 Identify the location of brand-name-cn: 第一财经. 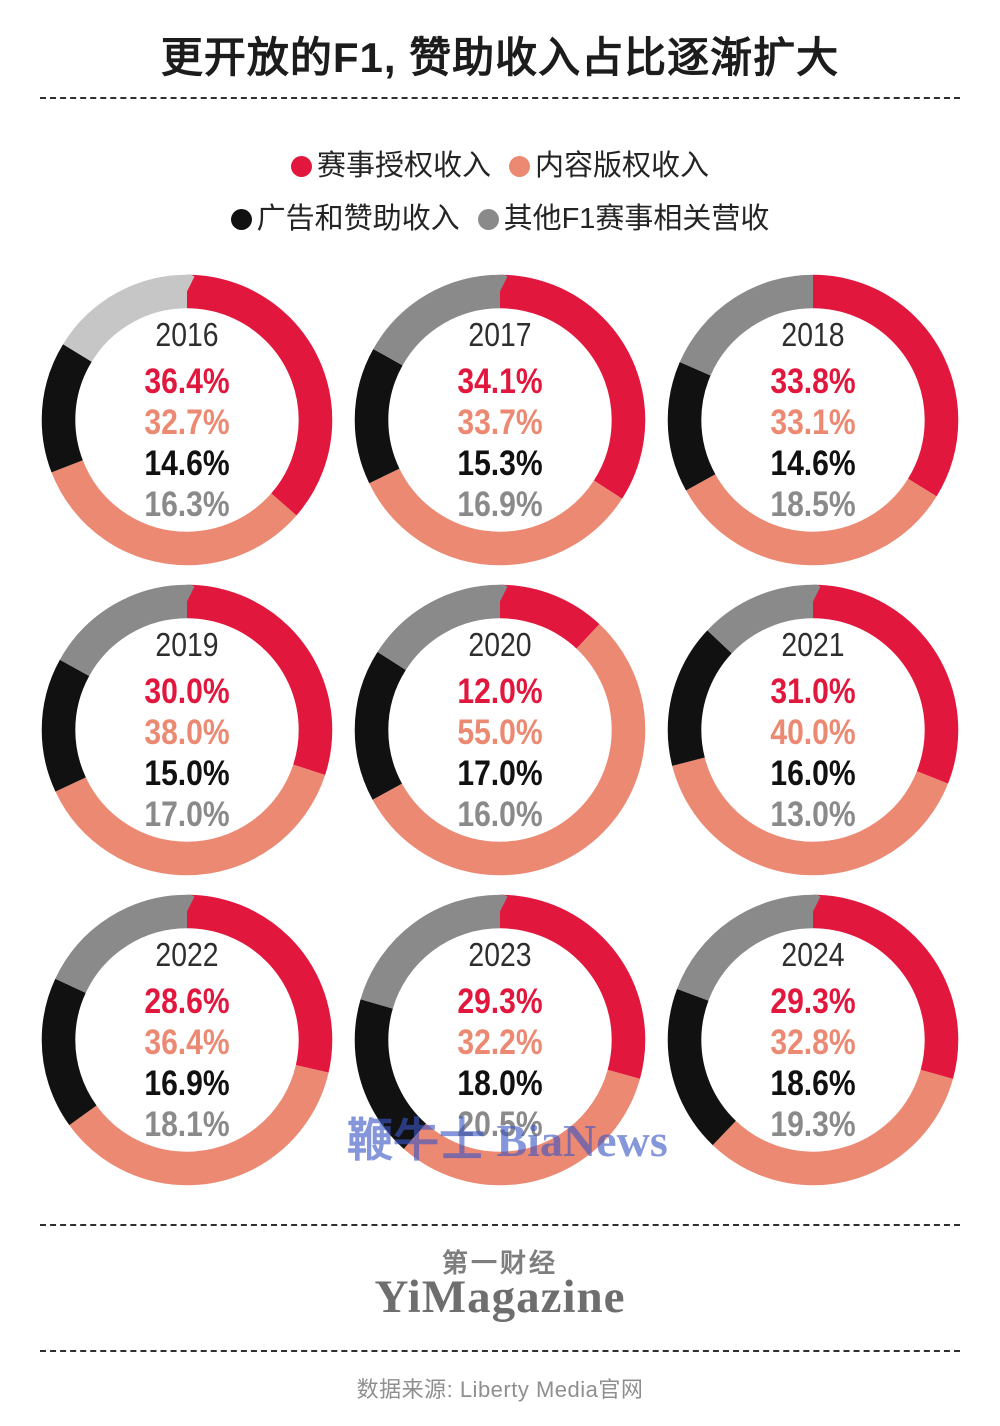
(499, 1263).